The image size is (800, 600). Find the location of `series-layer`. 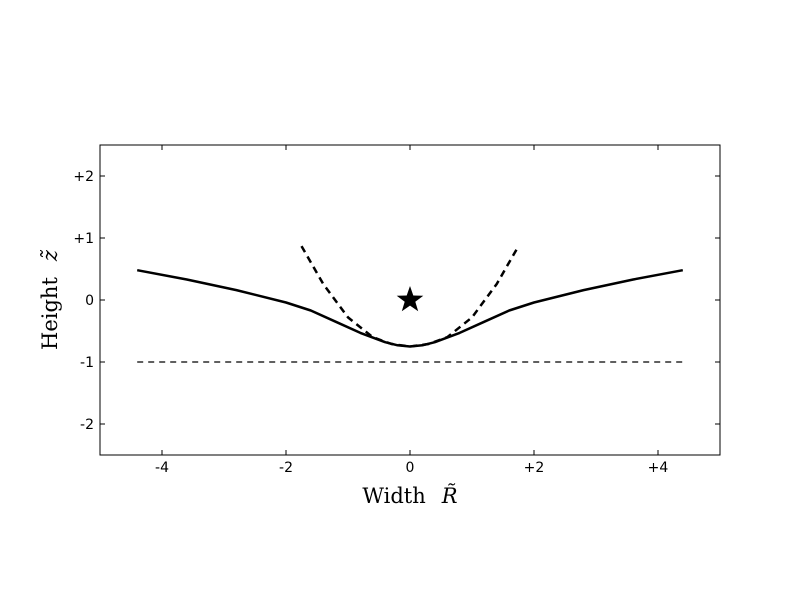

series-layer is located at coordinates (410, 304).